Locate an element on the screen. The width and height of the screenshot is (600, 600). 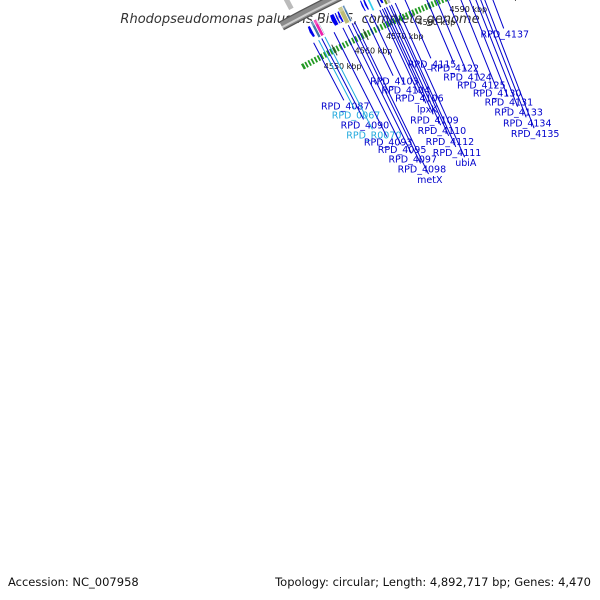
minus-gene-label: lpxK is located at coordinates (427, 109).